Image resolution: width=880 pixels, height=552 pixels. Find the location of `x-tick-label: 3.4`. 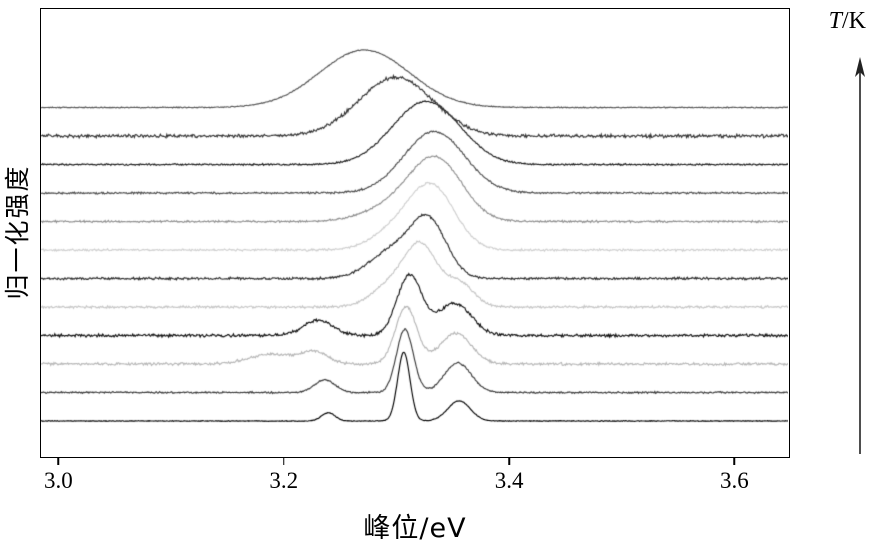

x-tick-label: 3.4 is located at coordinates (509, 480).